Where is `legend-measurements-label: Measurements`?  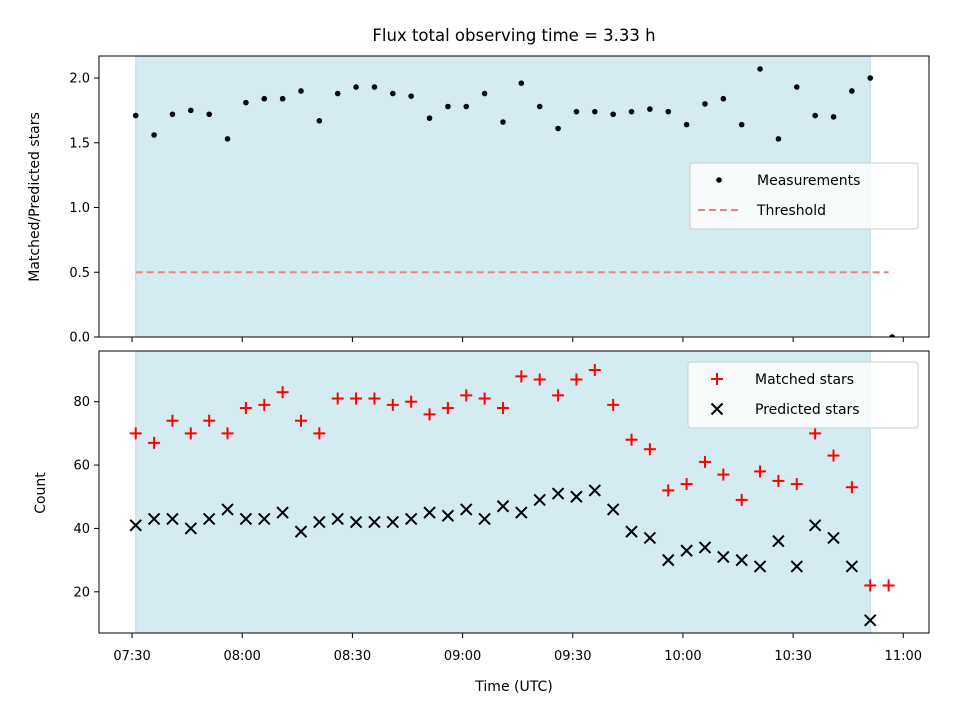 legend-measurements-label: Measurements is located at coordinates (808, 181).